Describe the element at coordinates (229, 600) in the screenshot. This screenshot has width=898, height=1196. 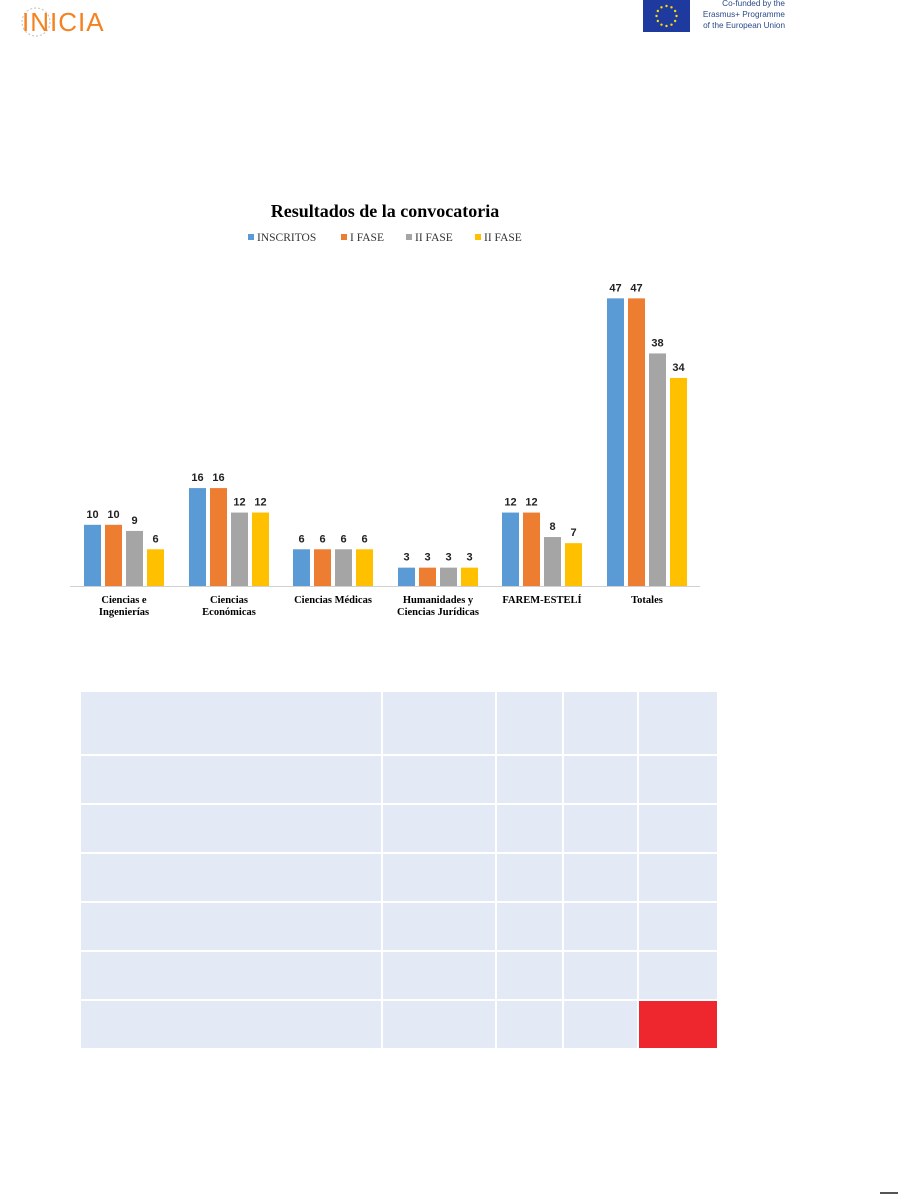
I see `category-label: Ciencias` at that location.